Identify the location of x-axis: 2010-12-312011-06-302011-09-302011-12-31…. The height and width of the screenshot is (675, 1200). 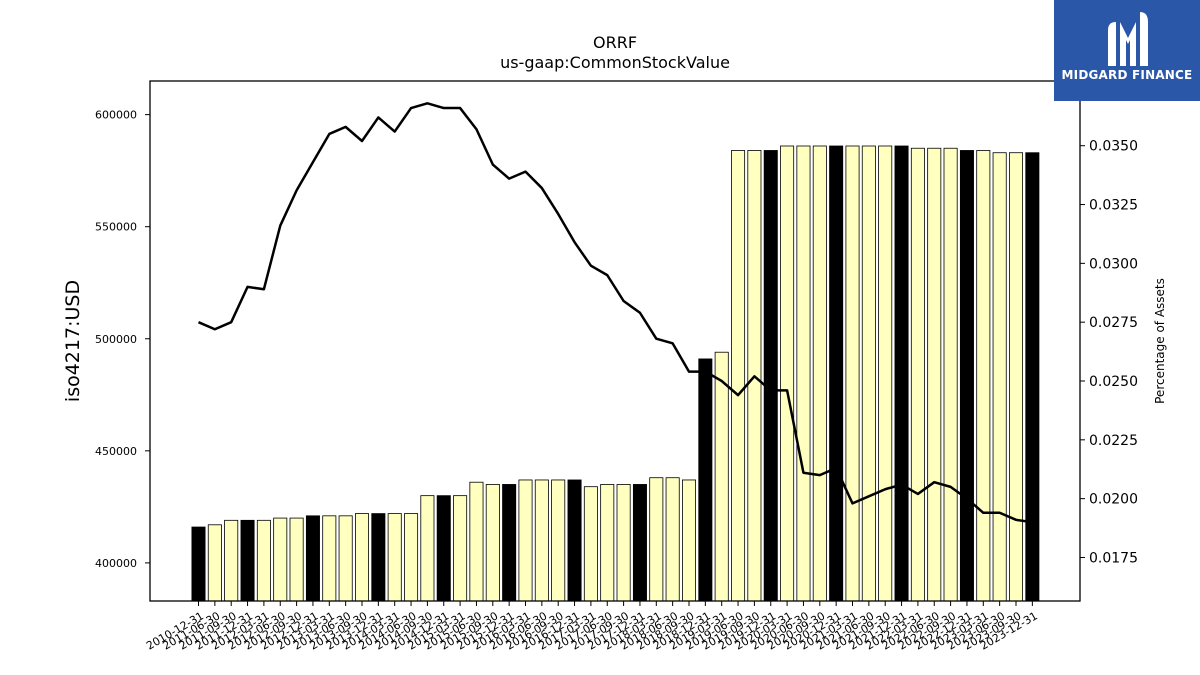
(592, 627).